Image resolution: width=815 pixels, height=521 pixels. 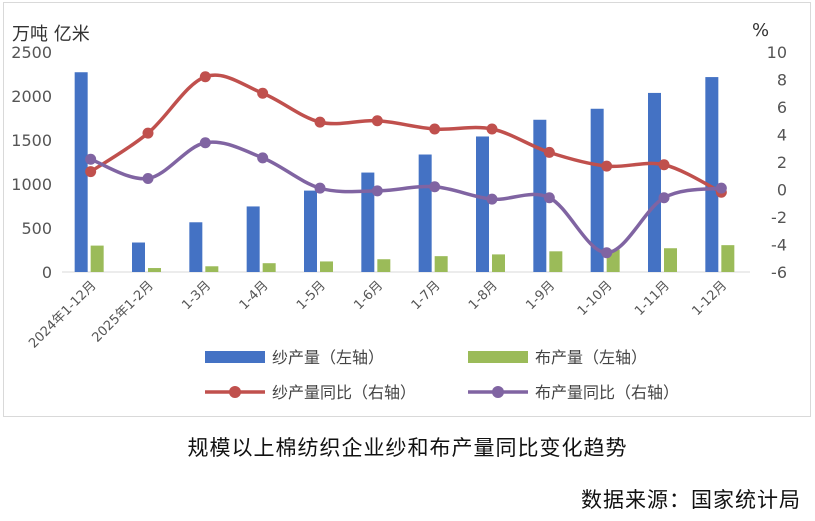 What do you see at coordinates (31, 184) in the screenshot?
I see `left-tick-label: 1000` at bounding box center [31, 184].